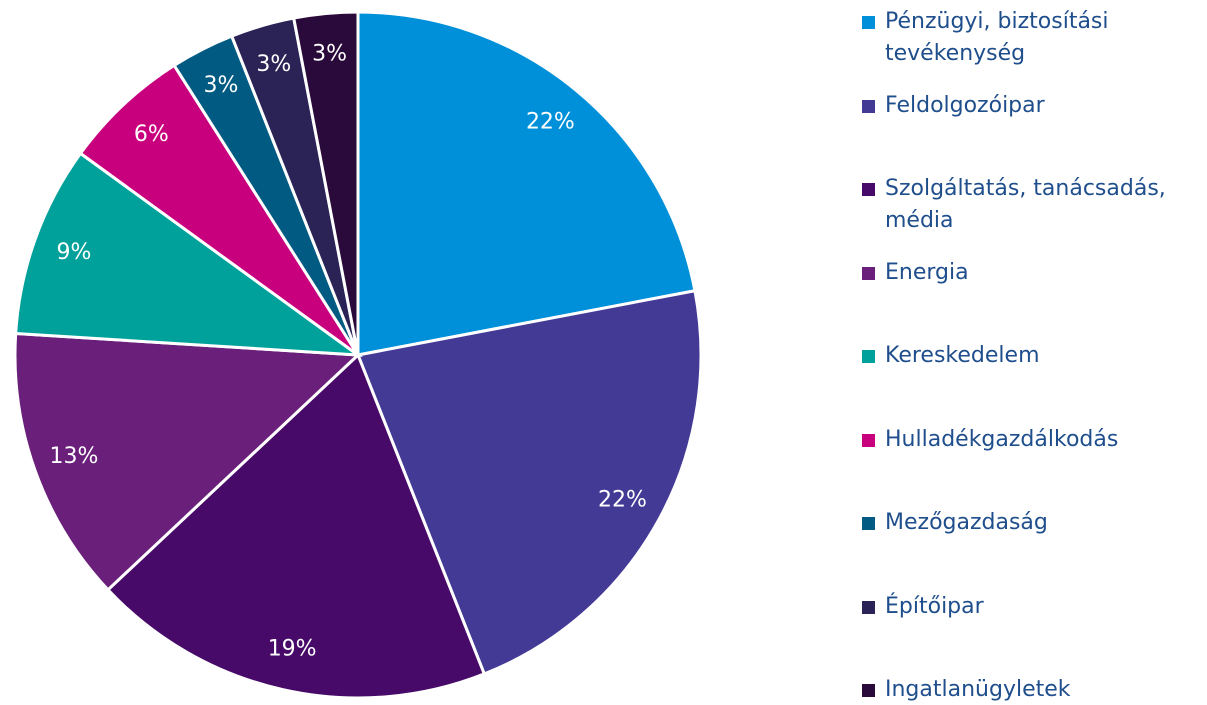  I want to click on legend-label: Energia, so click(927, 272).